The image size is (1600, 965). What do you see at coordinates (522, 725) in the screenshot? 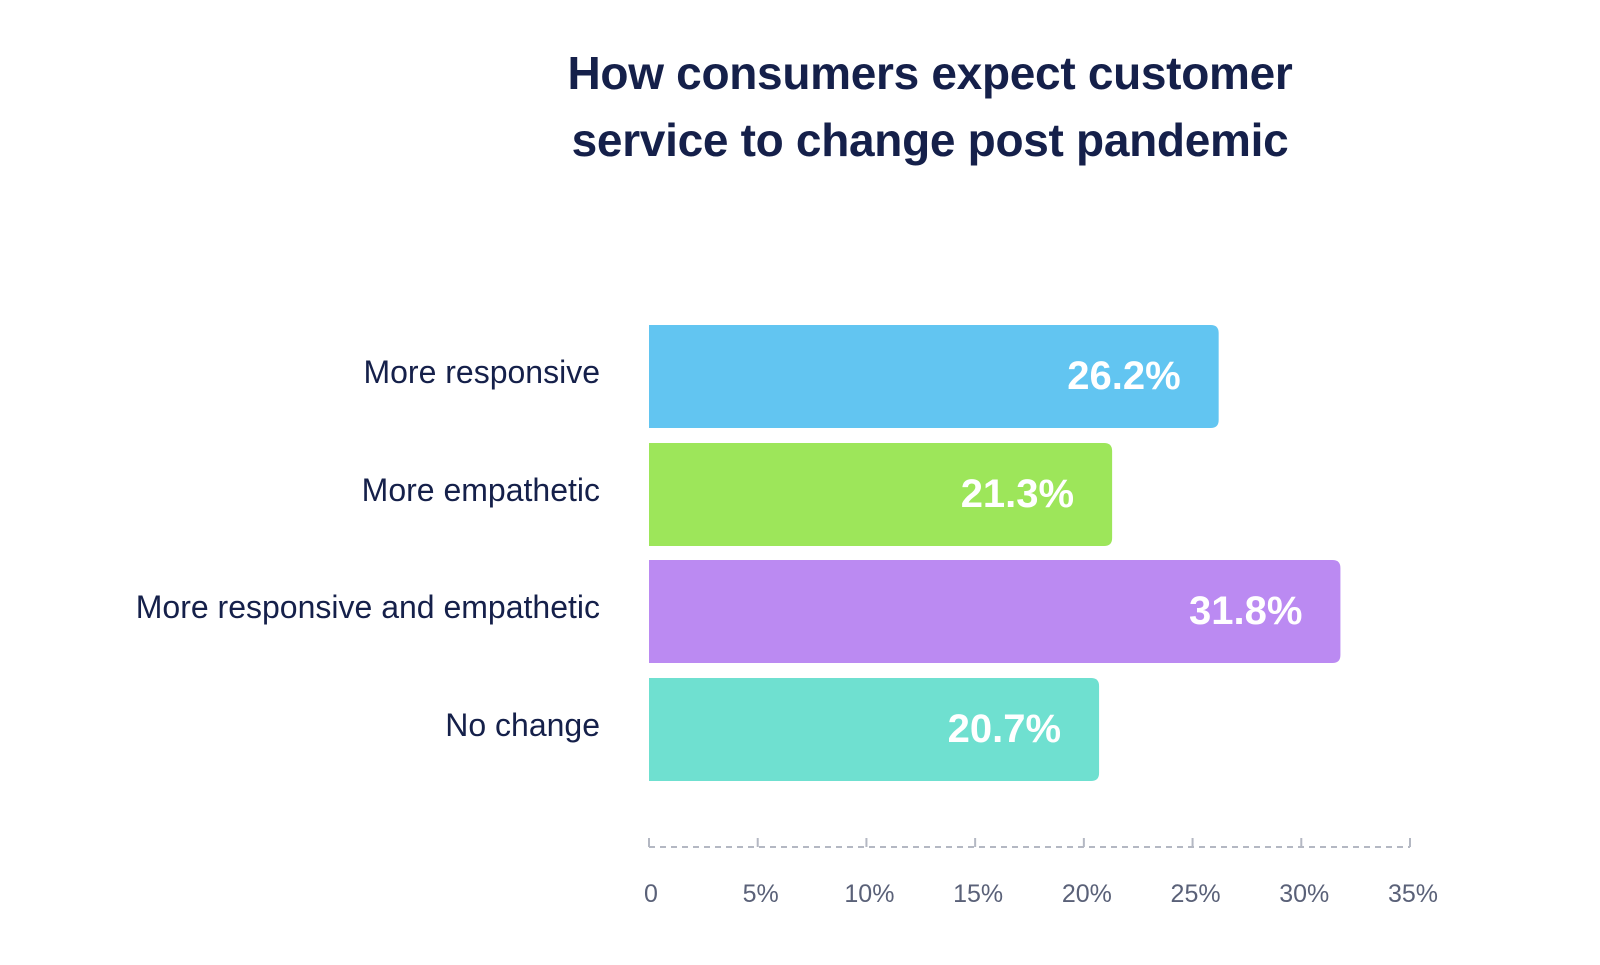
I see `category-label-no-change: No change` at bounding box center [522, 725].